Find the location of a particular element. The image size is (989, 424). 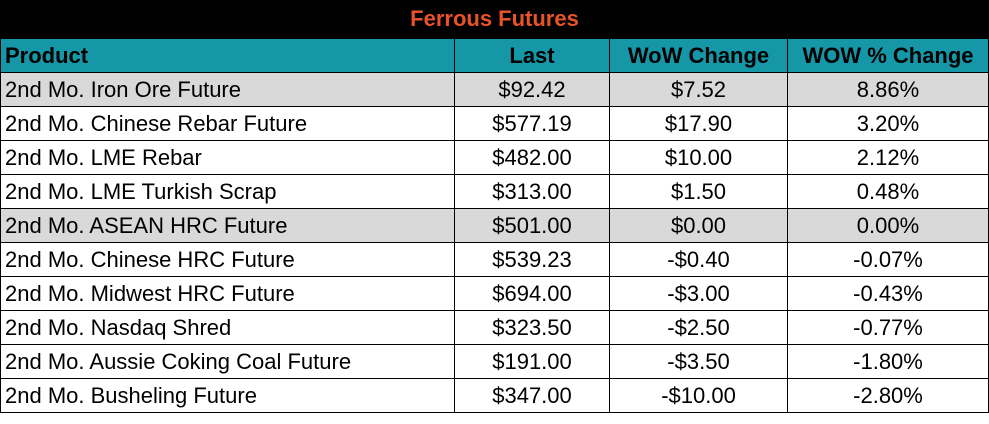

table-title: Ferrous Futures is located at coordinates (494, 18).